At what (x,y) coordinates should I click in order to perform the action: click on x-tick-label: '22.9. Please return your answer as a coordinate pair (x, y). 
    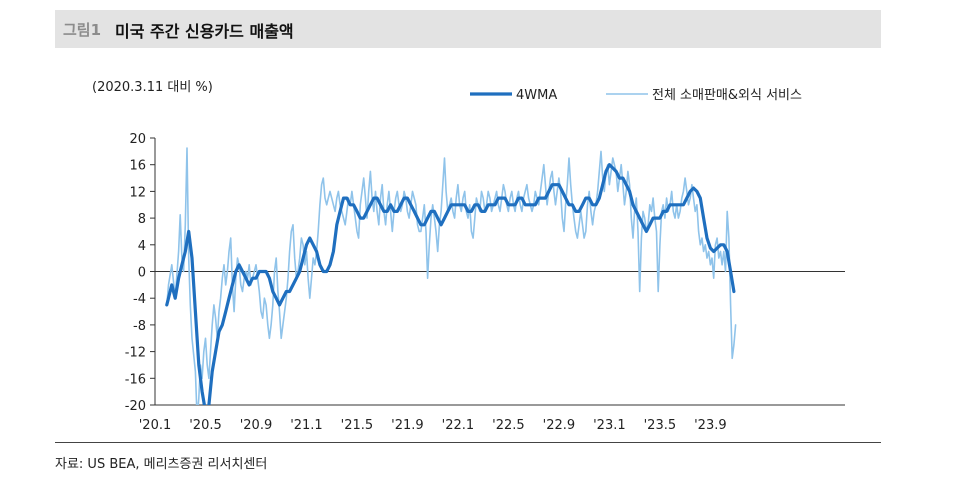
    Looking at the image, I should click on (559, 425).